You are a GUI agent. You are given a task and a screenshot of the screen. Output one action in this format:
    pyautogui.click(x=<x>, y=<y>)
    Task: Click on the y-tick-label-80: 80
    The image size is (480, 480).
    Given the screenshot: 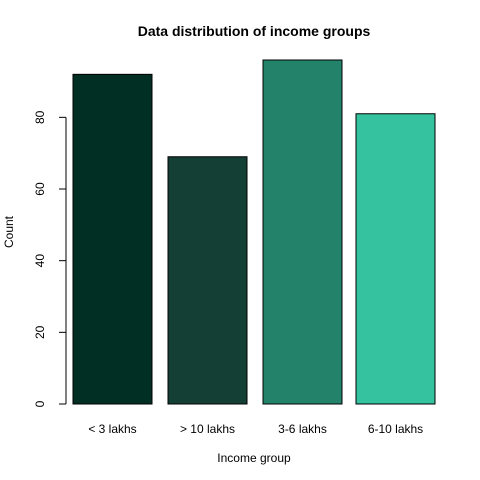 What is the action you would take?
    pyautogui.click(x=40, y=117)
    